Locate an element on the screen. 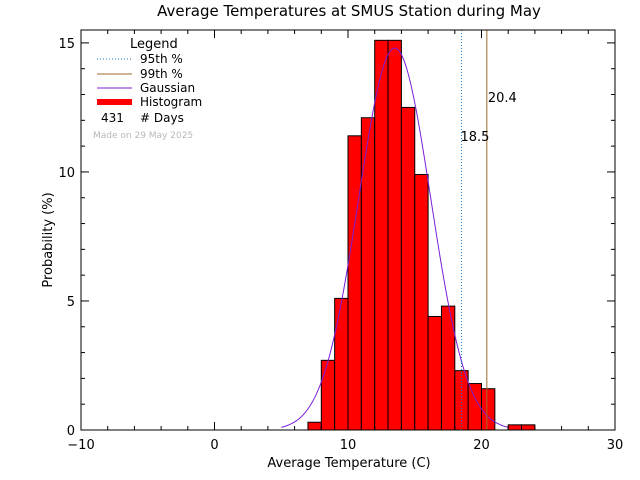 The height and width of the screenshot is (480, 640). p95-label: 18.5 is located at coordinates (474, 137).